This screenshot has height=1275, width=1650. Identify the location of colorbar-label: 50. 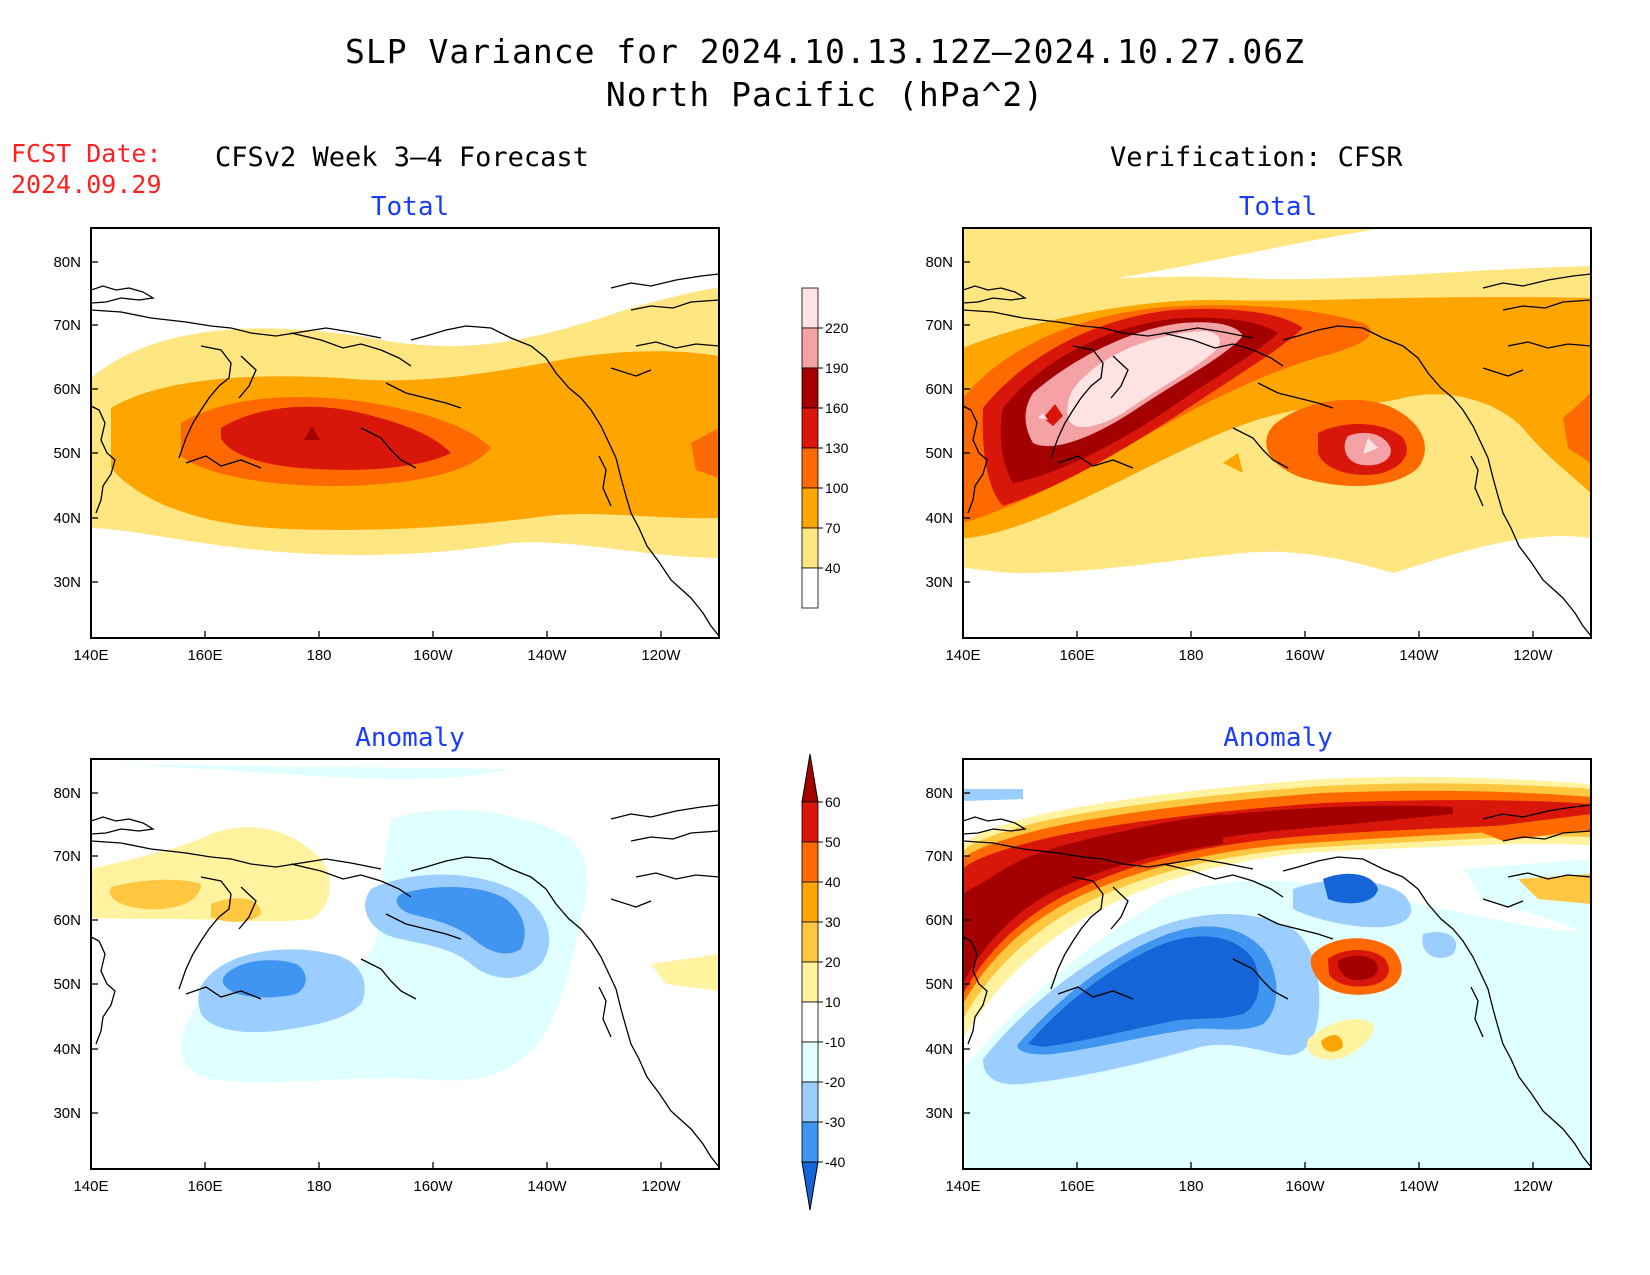
(833, 842).